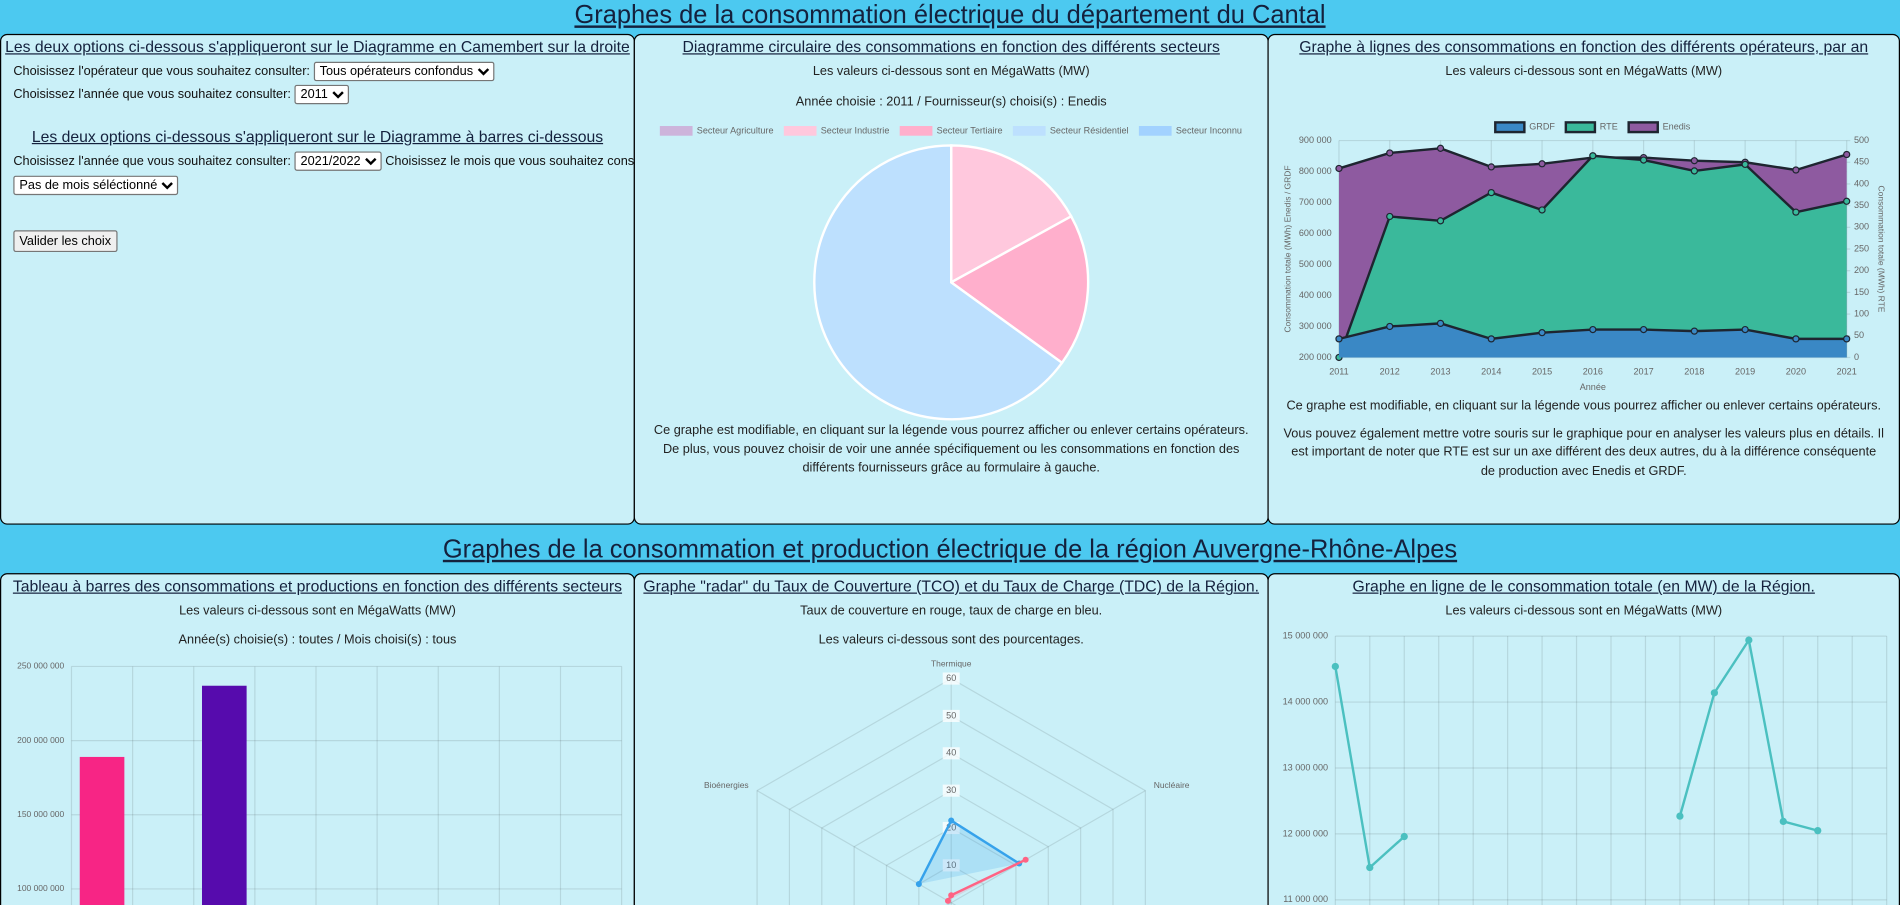 The height and width of the screenshot is (905, 1900). I want to click on operator-select: Tous opérateurs confondus, so click(404, 72).